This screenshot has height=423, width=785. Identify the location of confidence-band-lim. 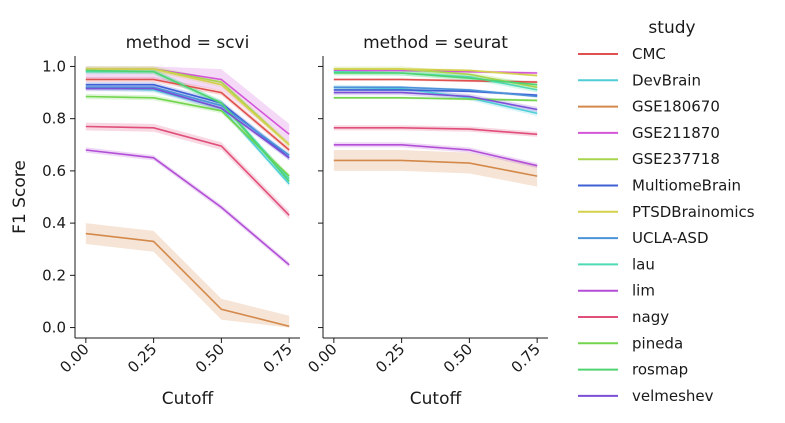
(187, 207).